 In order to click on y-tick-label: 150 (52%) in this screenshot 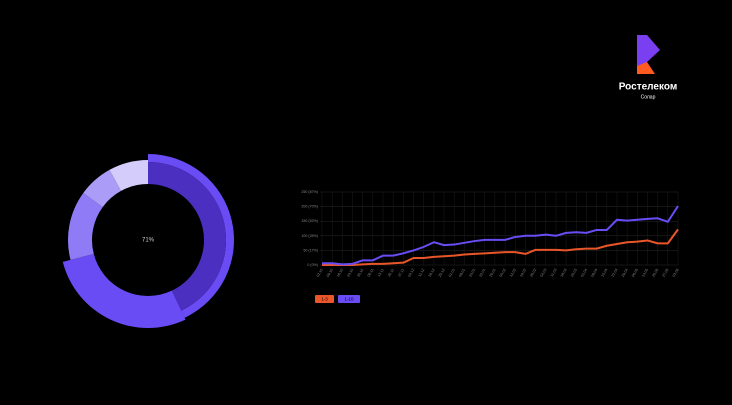, I will do `click(309, 221)`.